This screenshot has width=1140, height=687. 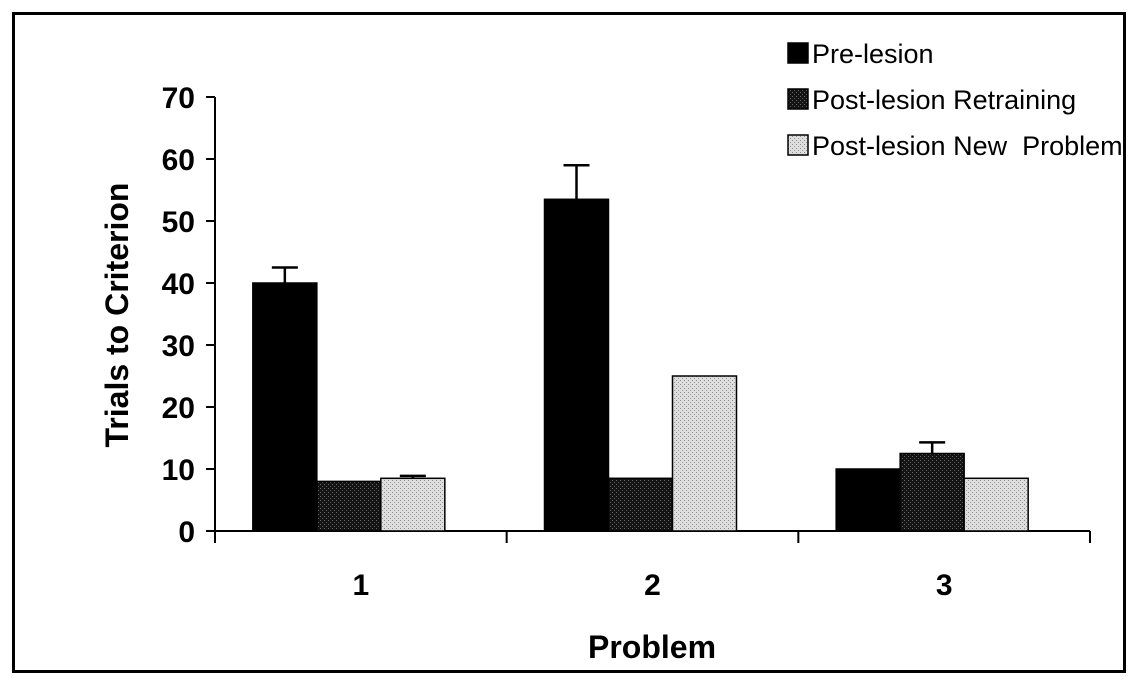 What do you see at coordinates (178, 160) in the screenshot?
I see `y-tick-label: 60` at bounding box center [178, 160].